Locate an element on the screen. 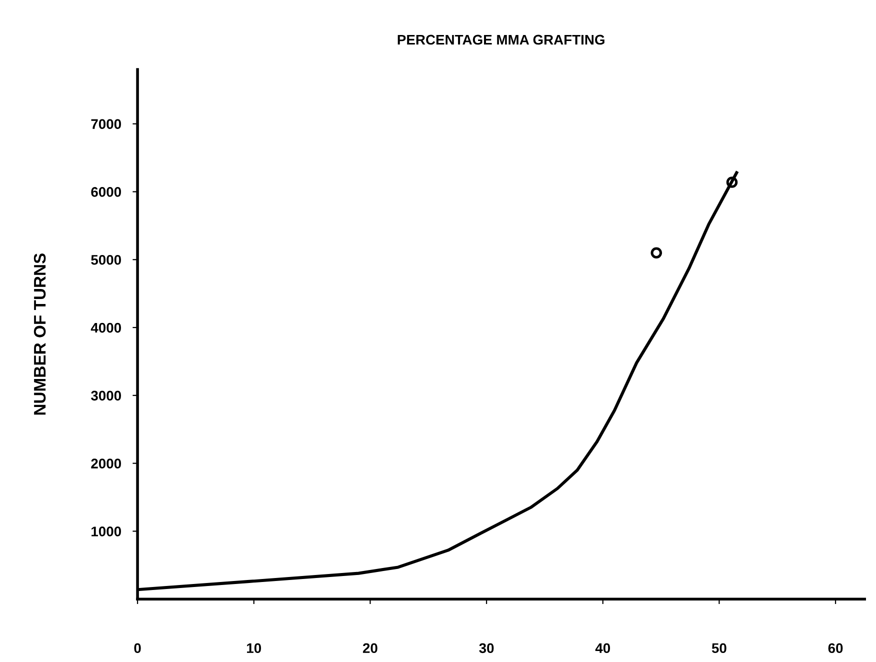 The image size is (876, 662). x-tick-label: 20 is located at coordinates (370, 648).